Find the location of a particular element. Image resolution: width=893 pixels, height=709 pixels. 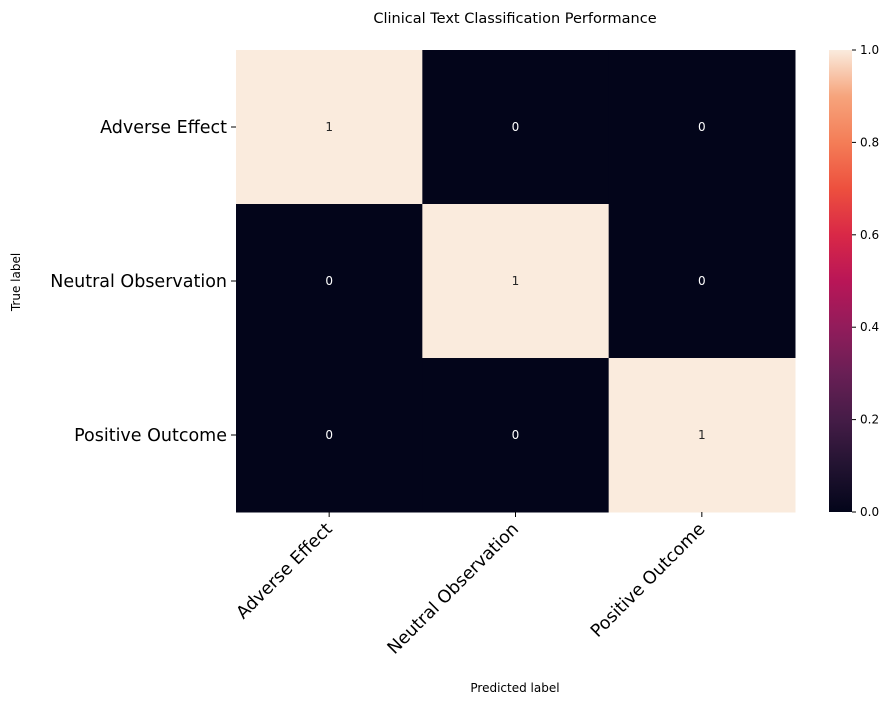

cell-annotation-r1-c0: 0 is located at coordinates (329, 281).